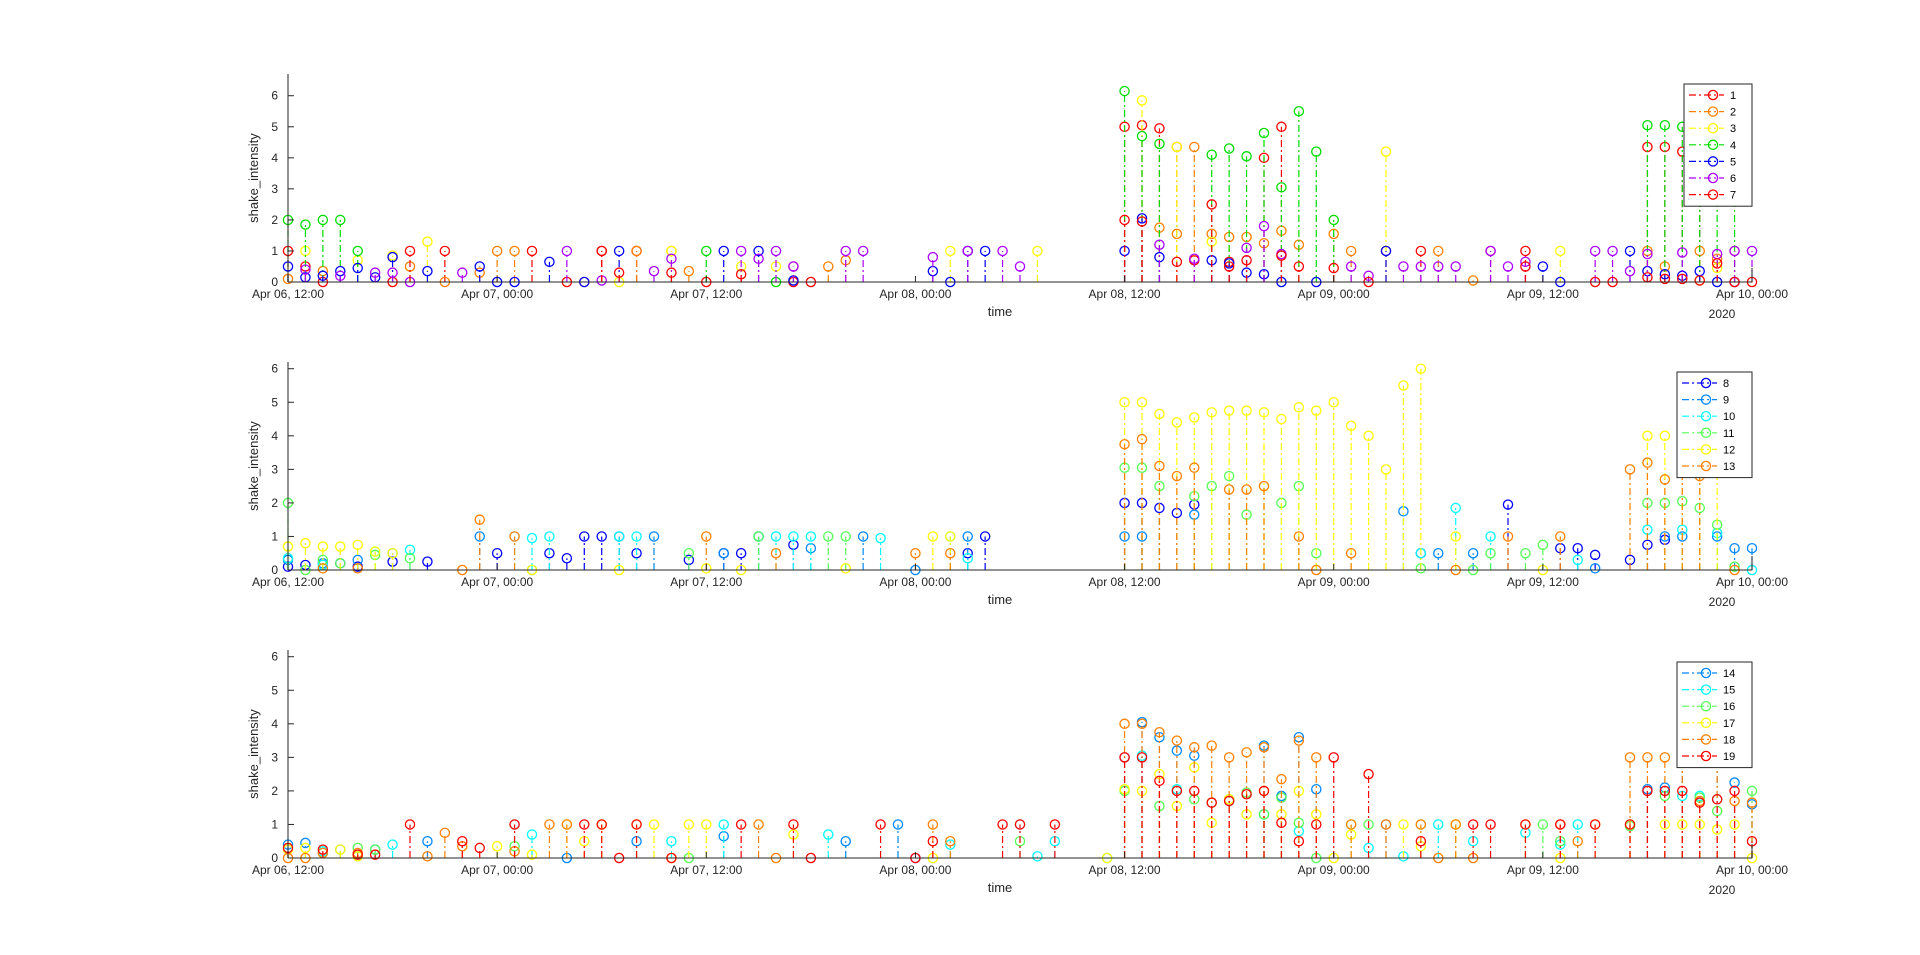  What do you see at coordinates (1733, 146) in the screenshot?
I see `legend-entry-4: 4` at bounding box center [1733, 146].